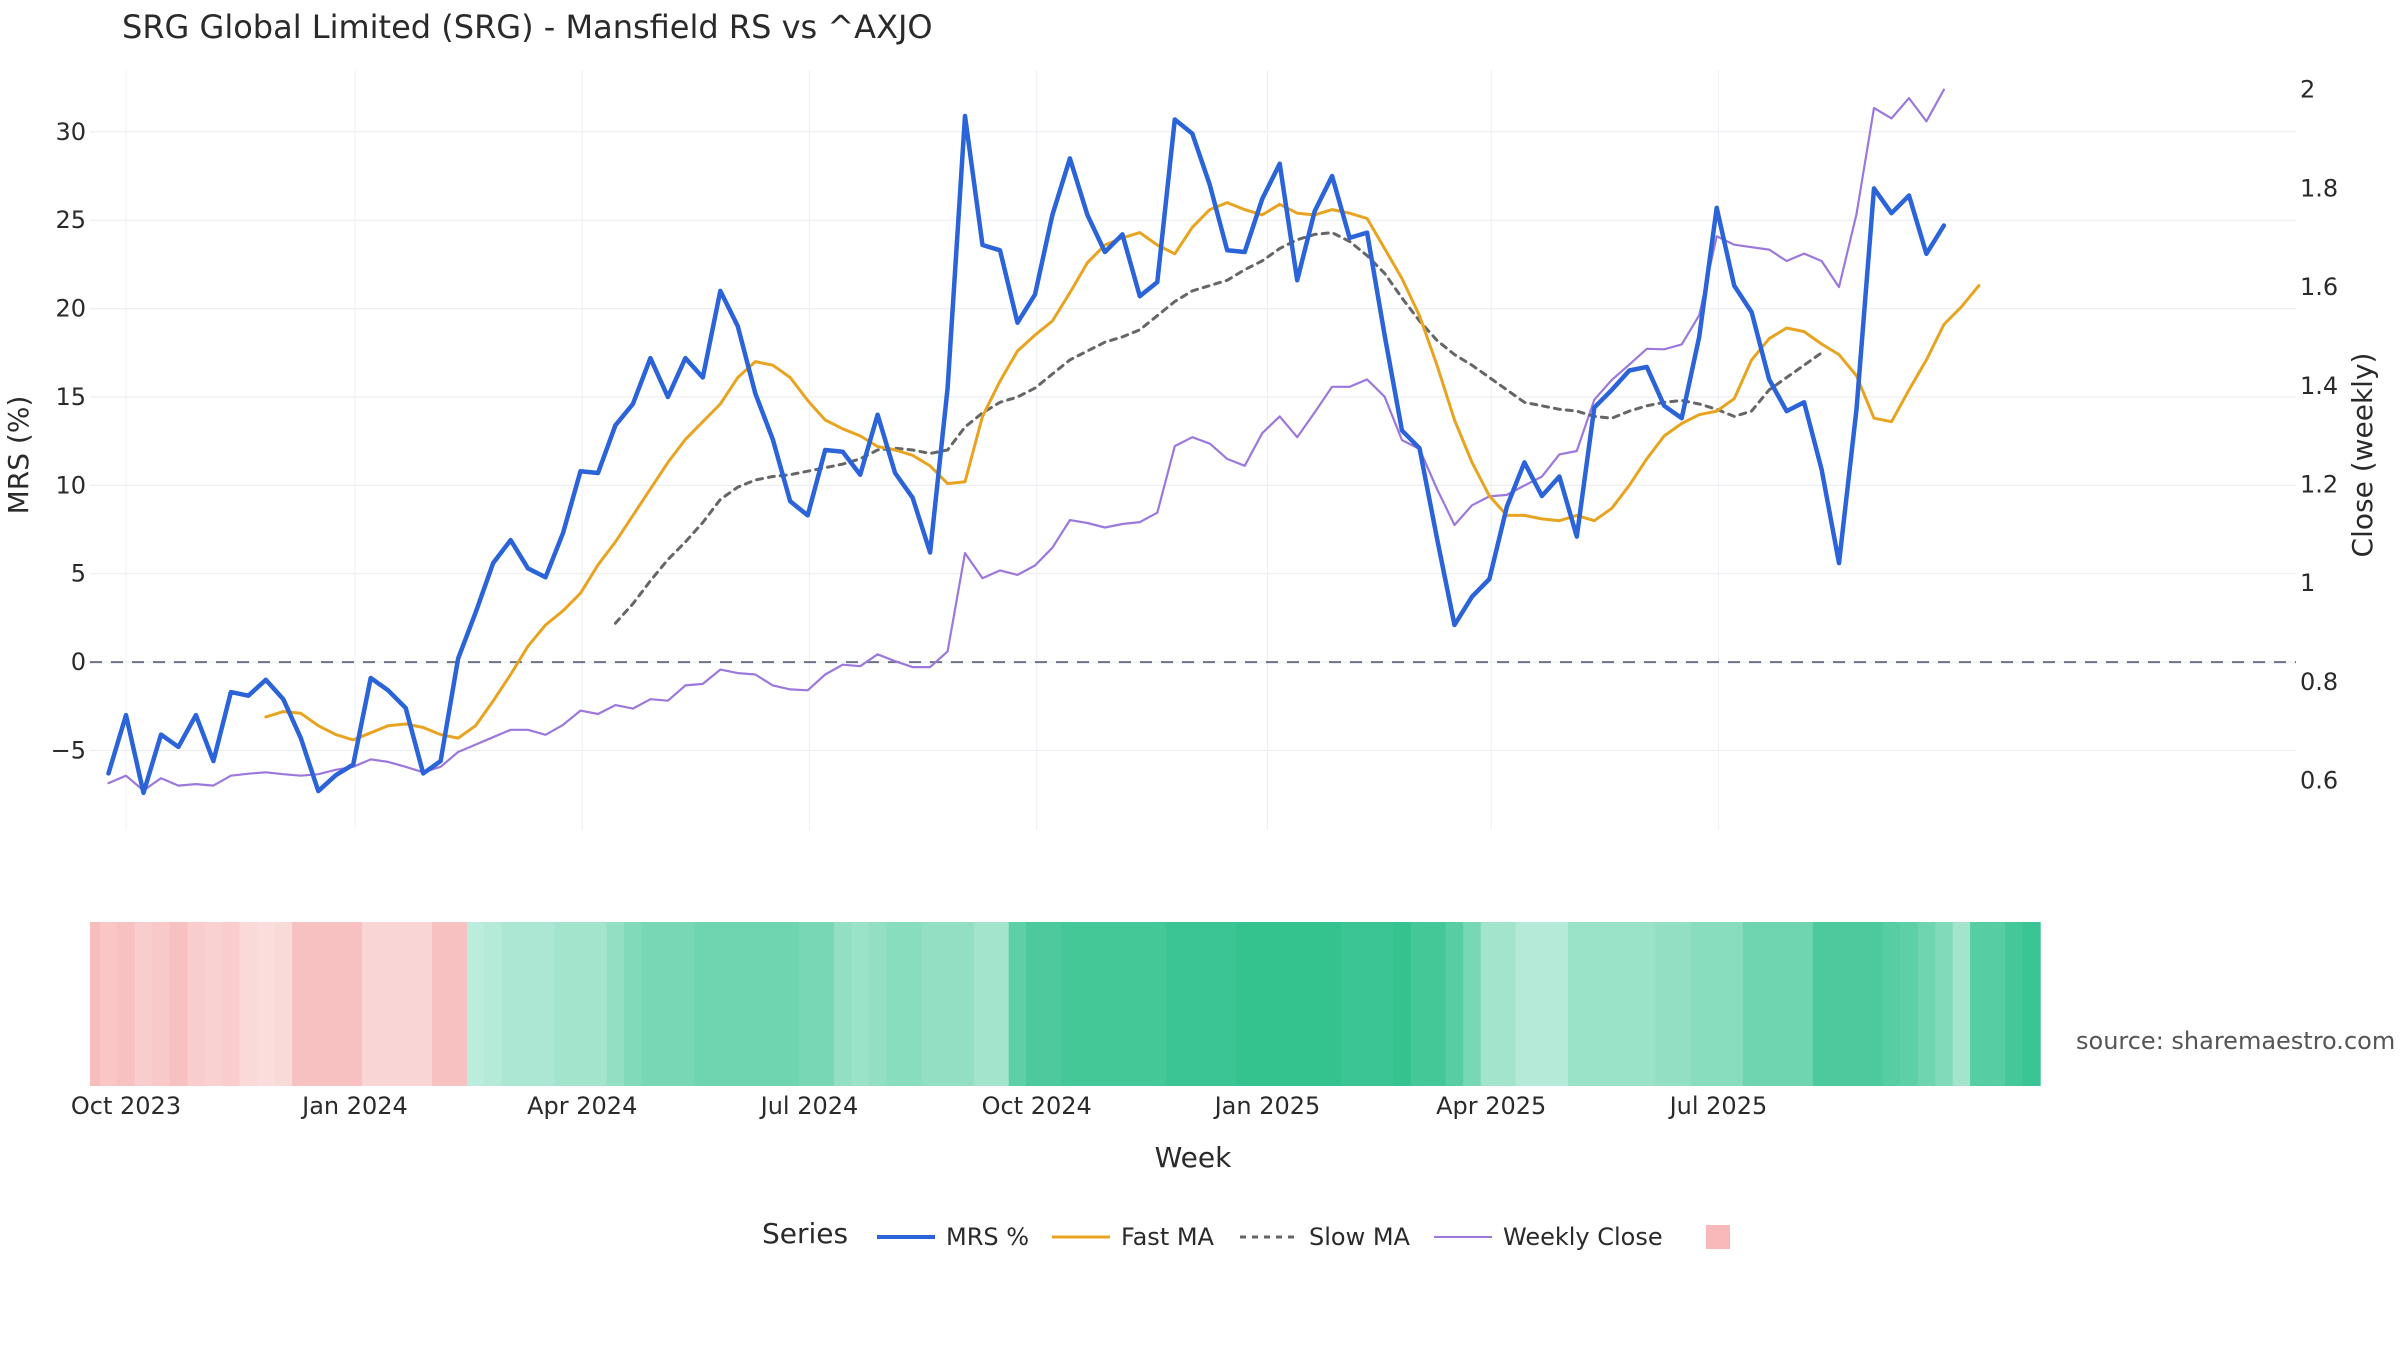 The width and height of the screenshot is (2400, 1350). I want to click on y-tick-label: 15, so click(70, 397).